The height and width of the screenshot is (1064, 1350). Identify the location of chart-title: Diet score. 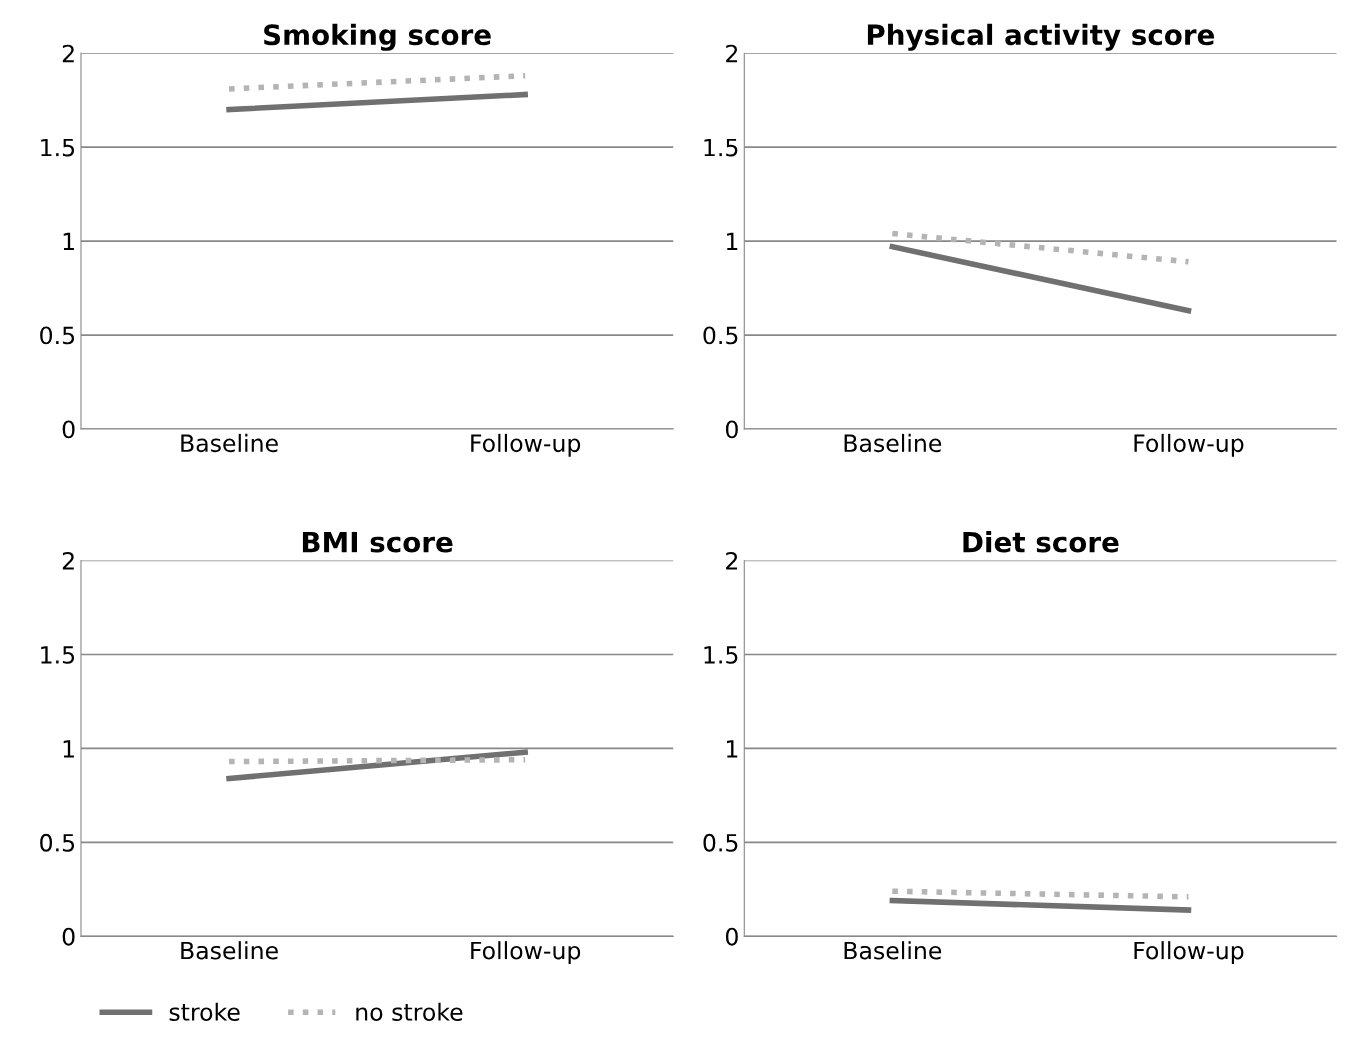
(1041, 542).